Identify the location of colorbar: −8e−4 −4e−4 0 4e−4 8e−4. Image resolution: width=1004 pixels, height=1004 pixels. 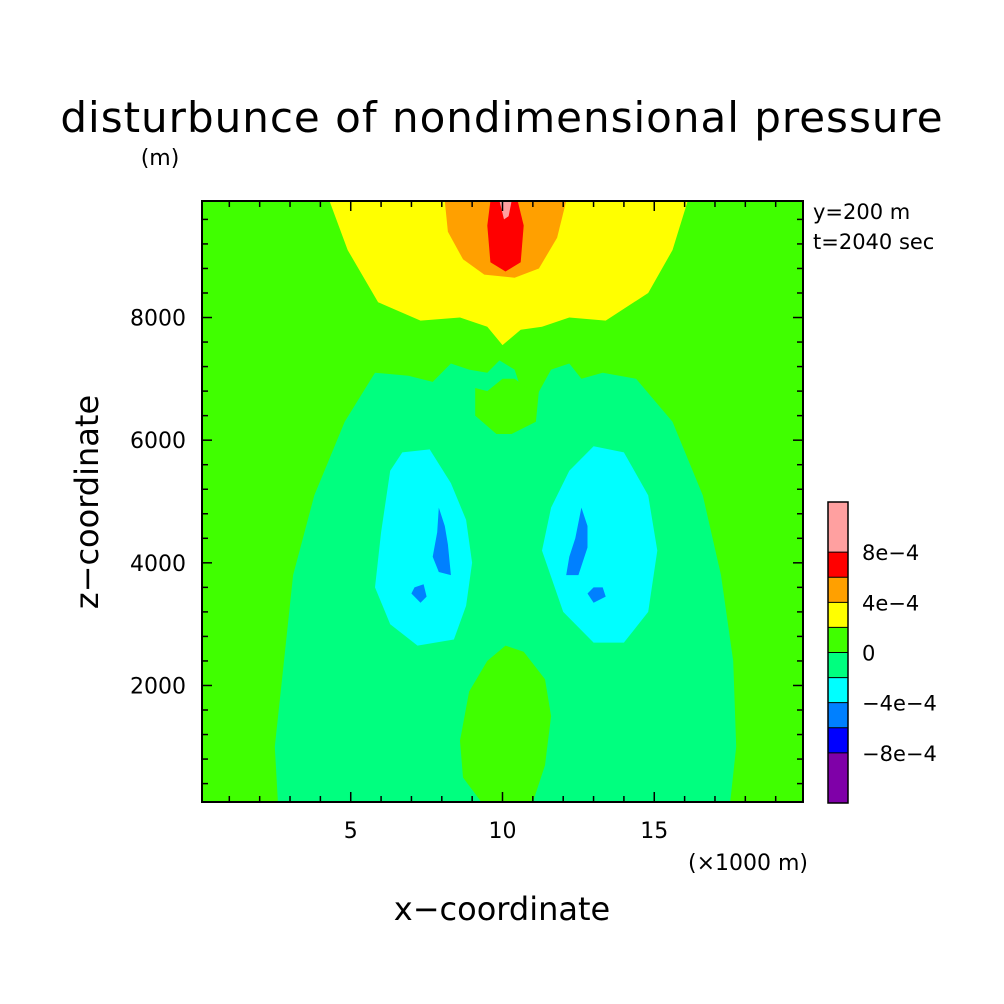
(882, 652).